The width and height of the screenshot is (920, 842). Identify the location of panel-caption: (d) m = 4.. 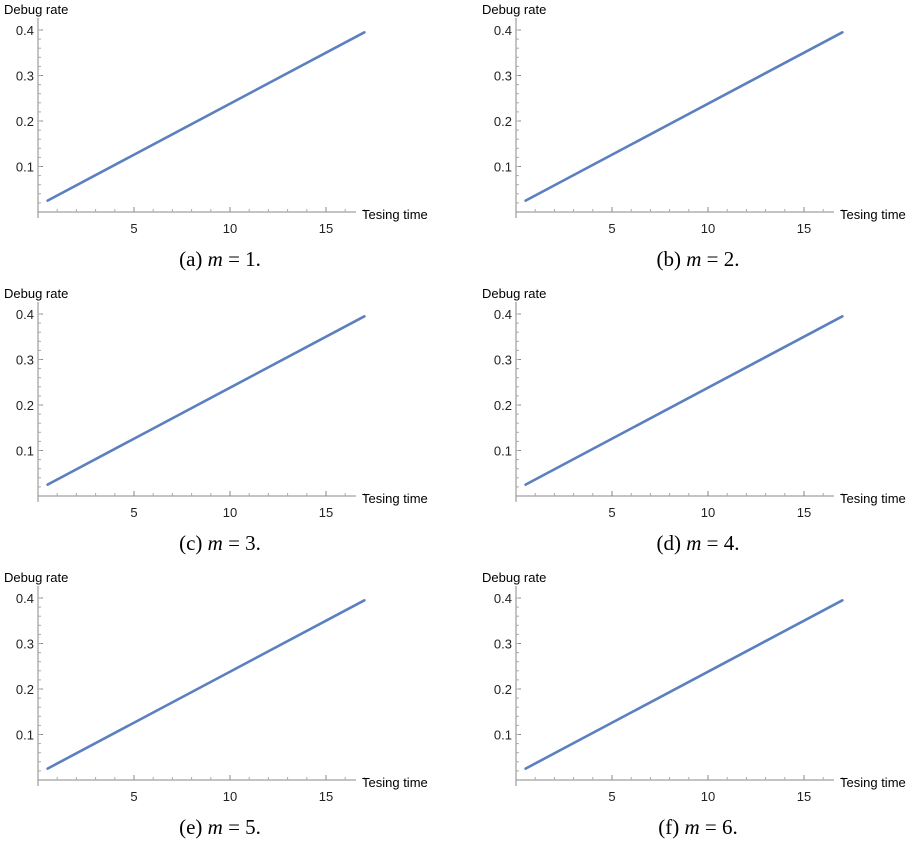
(697, 543).